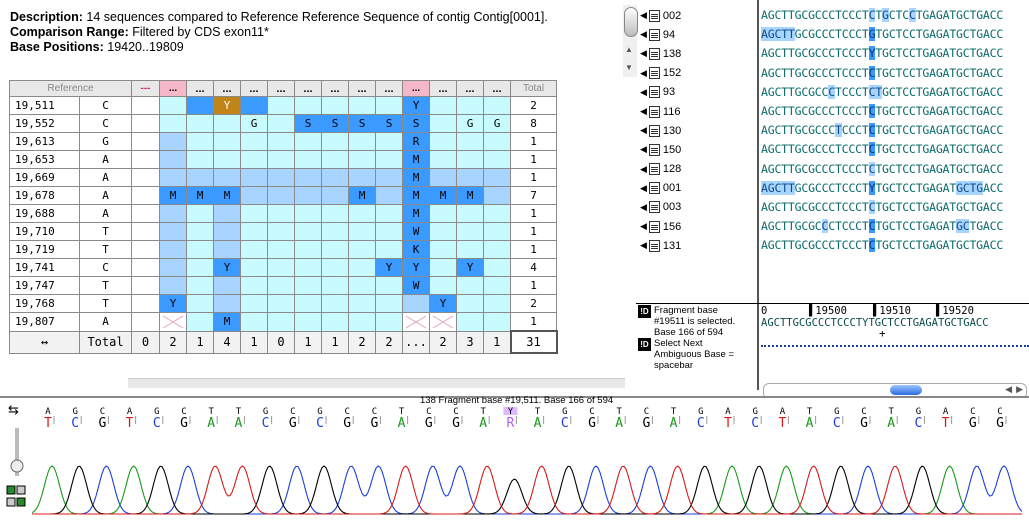 The height and width of the screenshot is (521, 1029). Describe the element at coordinates (45, 160) in the screenshot. I see `base-position: 19,653` at that location.